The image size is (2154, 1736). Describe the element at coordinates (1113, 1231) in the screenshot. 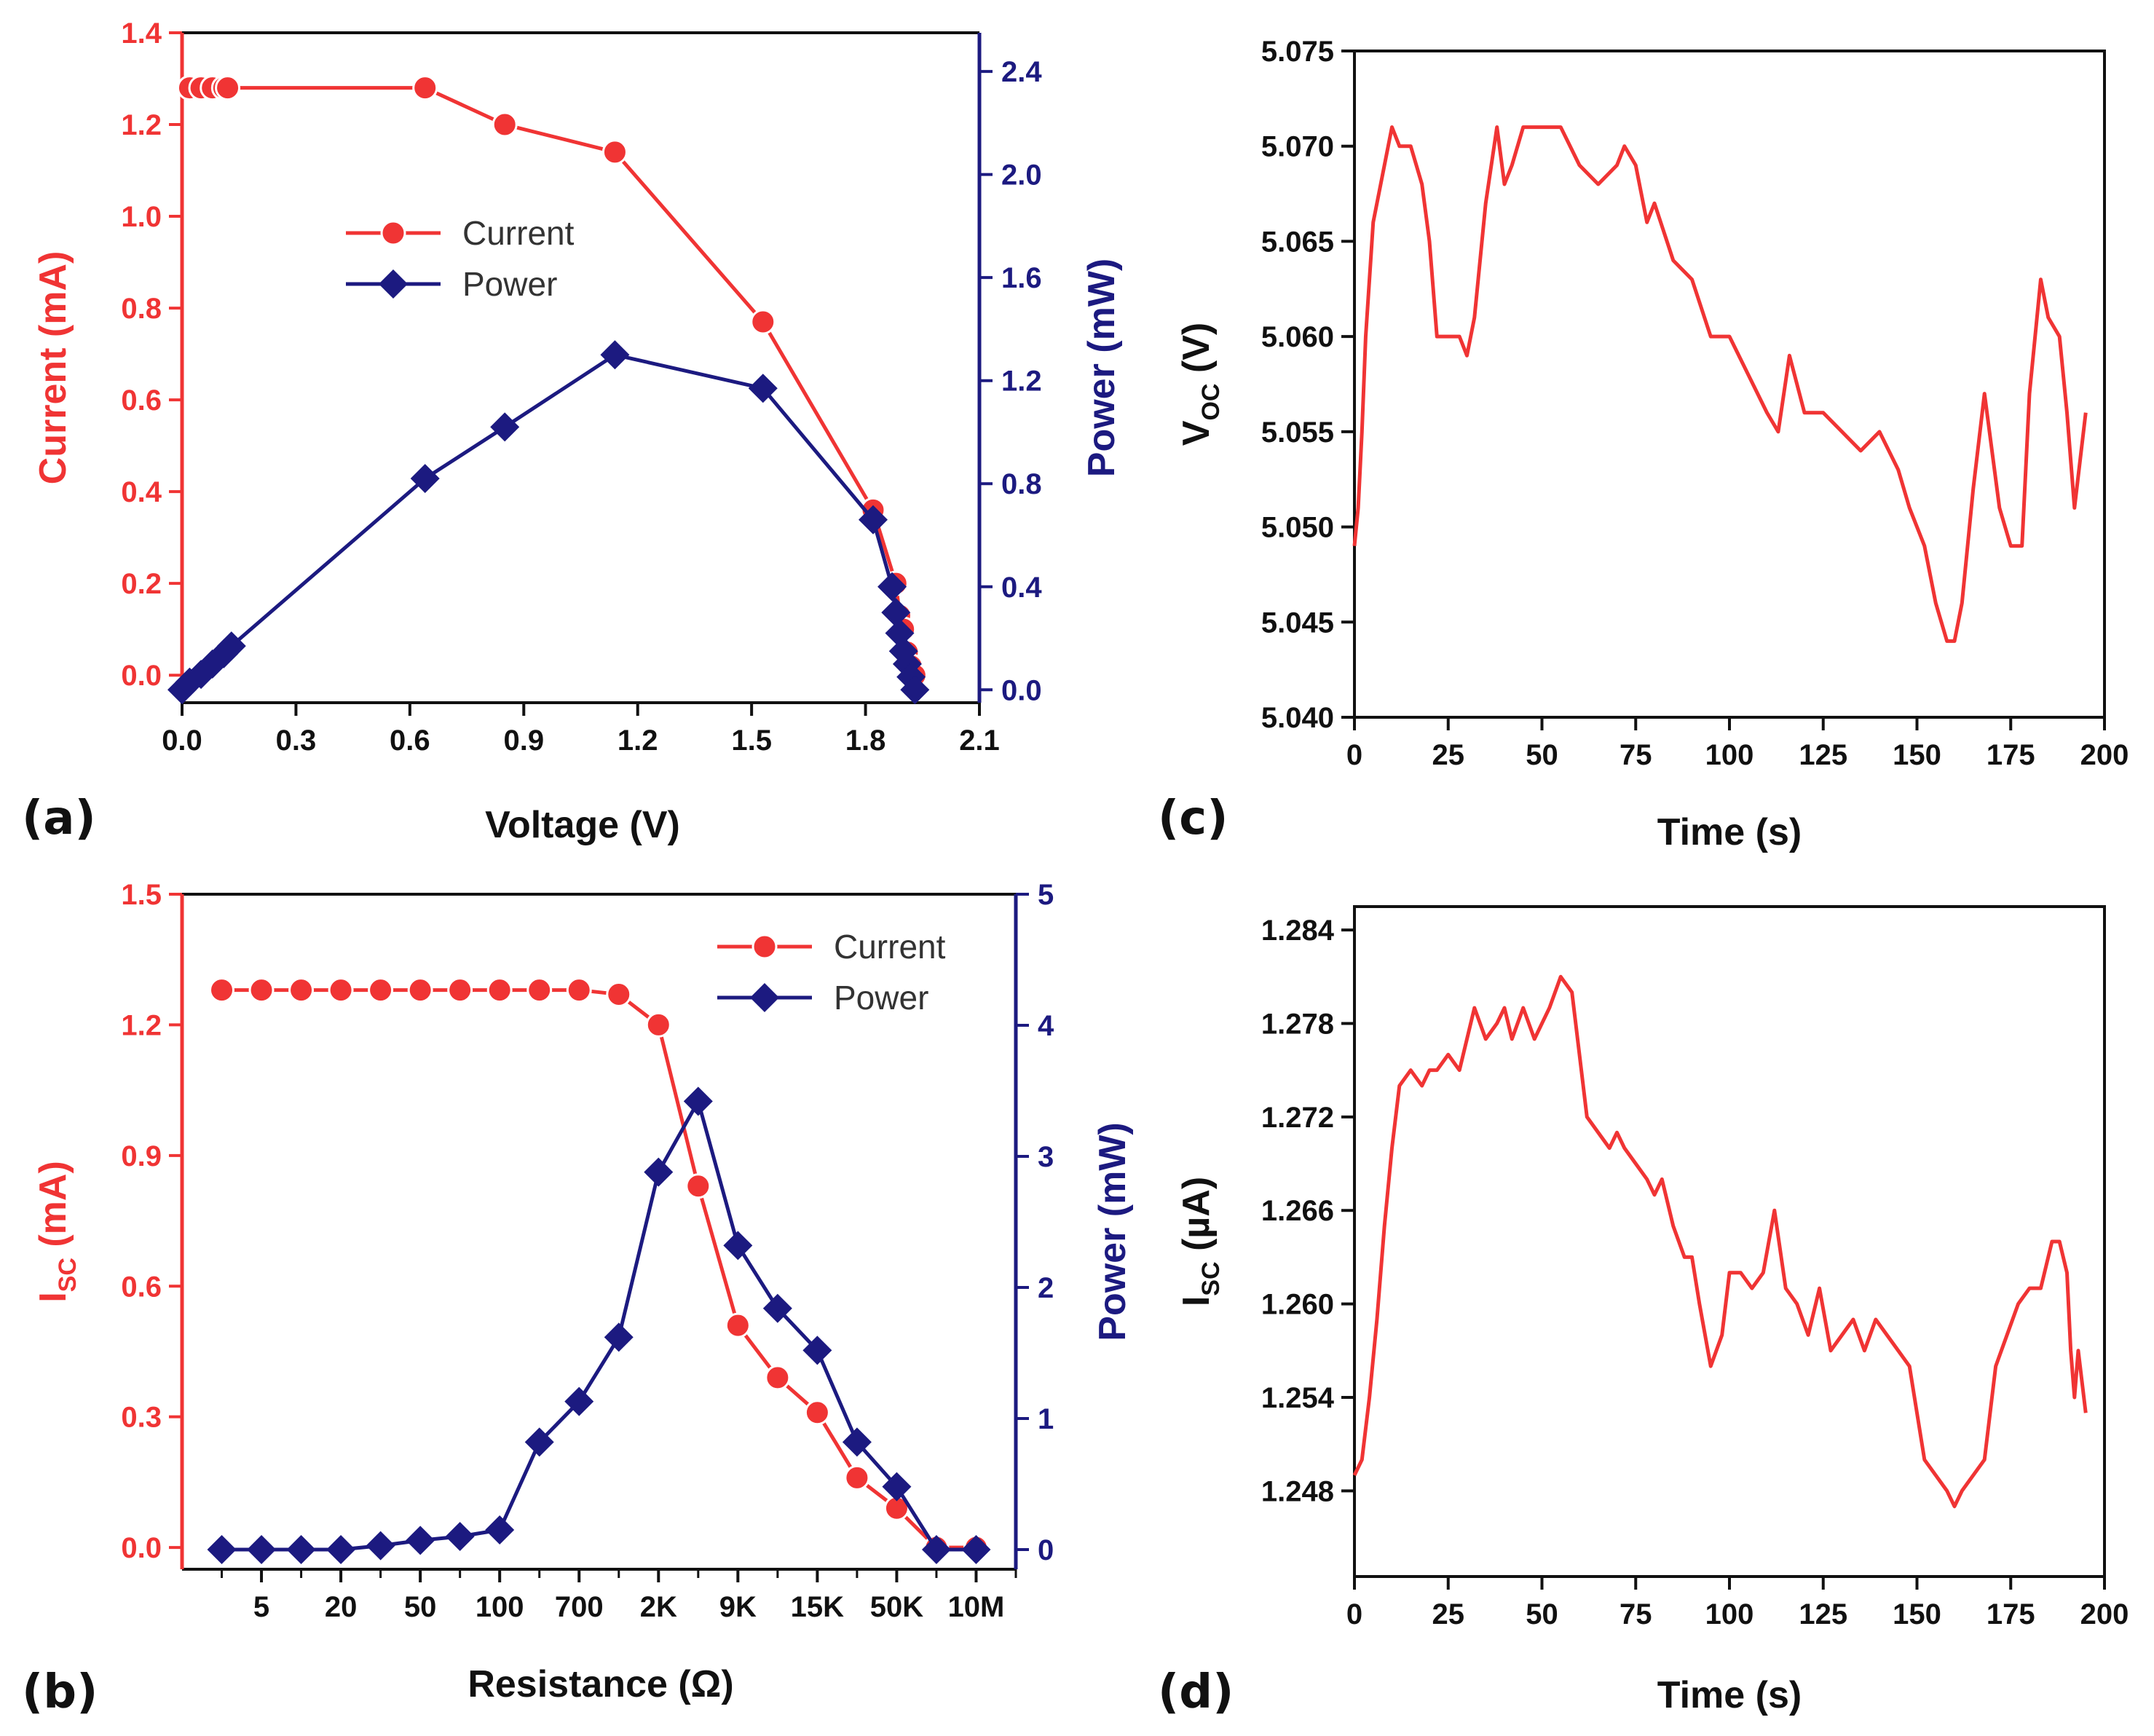

I see `y-right-axis-title: Power (mW)` at that location.